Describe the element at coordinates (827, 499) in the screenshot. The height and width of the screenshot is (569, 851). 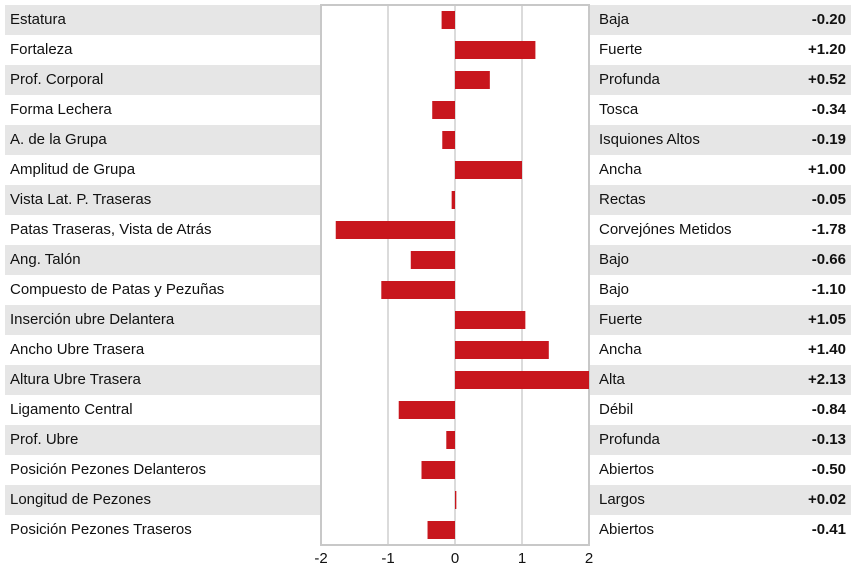
I see `value-label: +0.02` at that location.